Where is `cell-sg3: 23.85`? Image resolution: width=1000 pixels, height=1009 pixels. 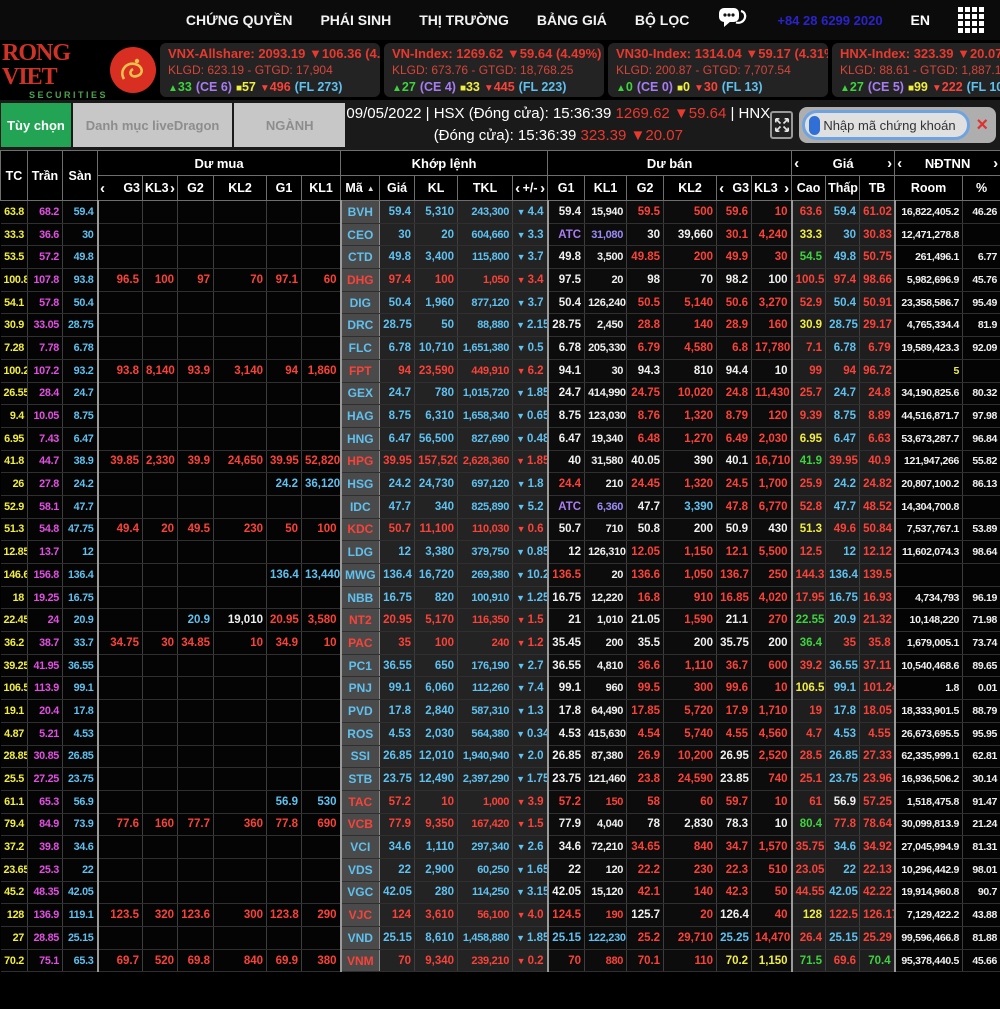 cell-sg3: 23.85 is located at coordinates (734, 779).